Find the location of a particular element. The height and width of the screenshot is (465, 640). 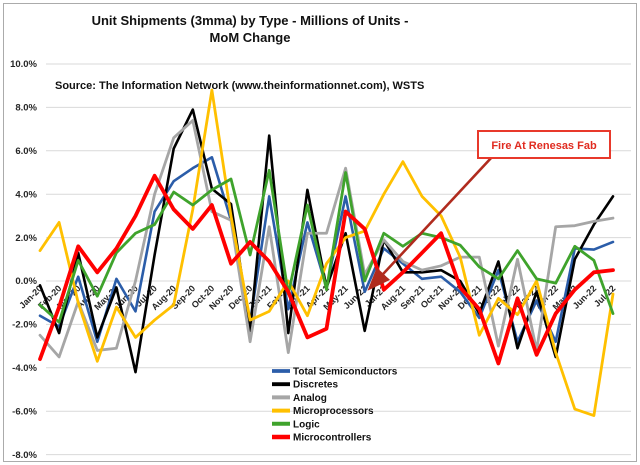

legend-item-microcontrollers: Microcontrollers is located at coordinates (322, 438).